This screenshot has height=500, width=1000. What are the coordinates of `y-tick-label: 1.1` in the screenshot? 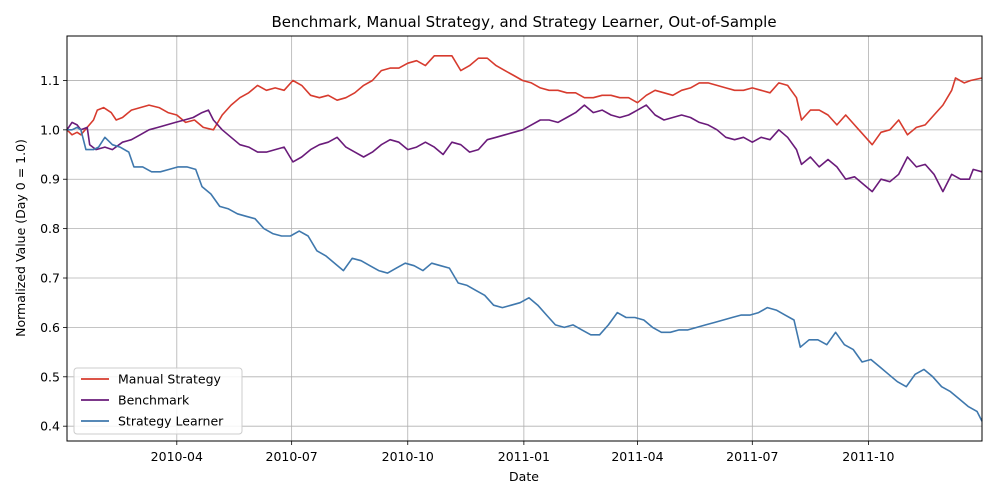 It's located at (50, 80).